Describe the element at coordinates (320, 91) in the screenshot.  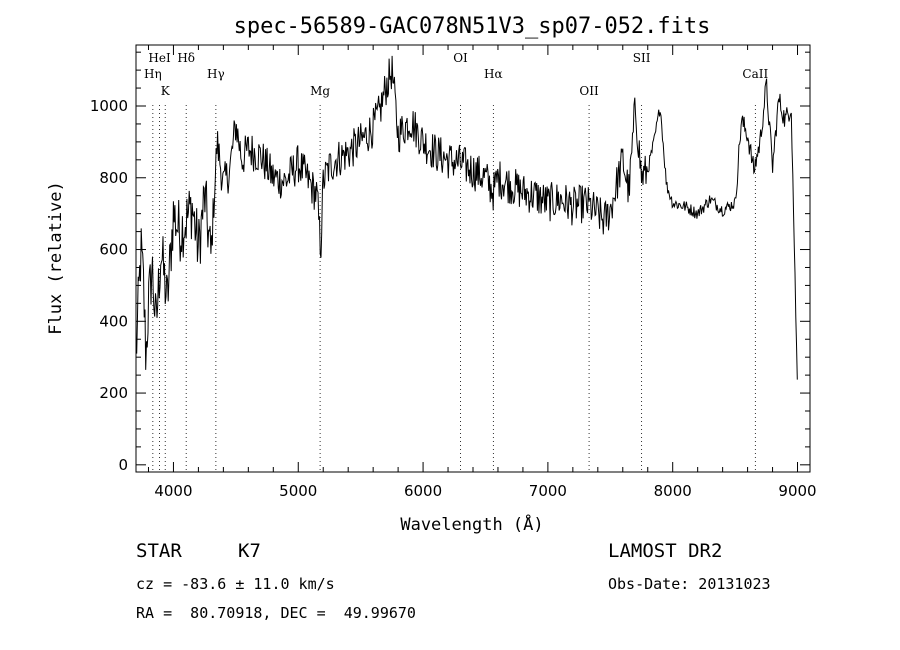
I see `spectral-line-label: Mg` at that location.